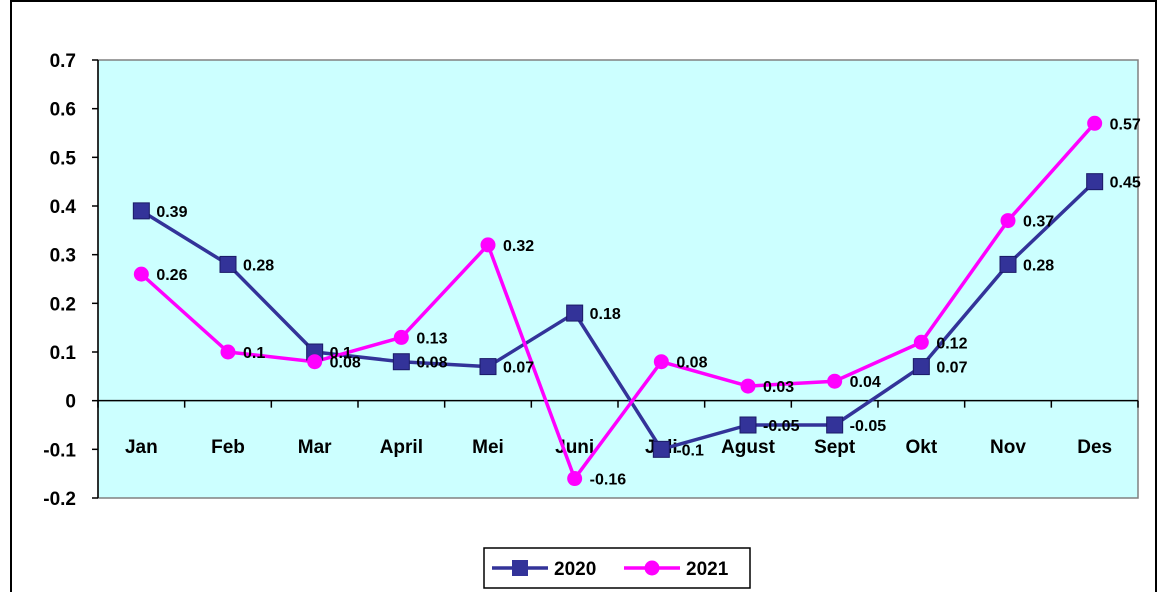 This screenshot has height=594, width=1159. I want to click on data-label-2021-Agust: 0.03, so click(778, 387).